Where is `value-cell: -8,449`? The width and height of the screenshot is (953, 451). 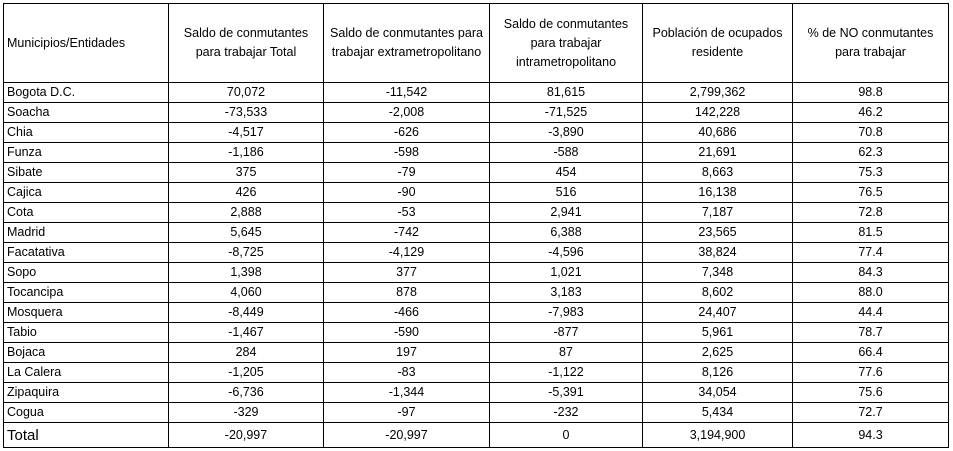 value-cell: -8,449 is located at coordinates (246, 312).